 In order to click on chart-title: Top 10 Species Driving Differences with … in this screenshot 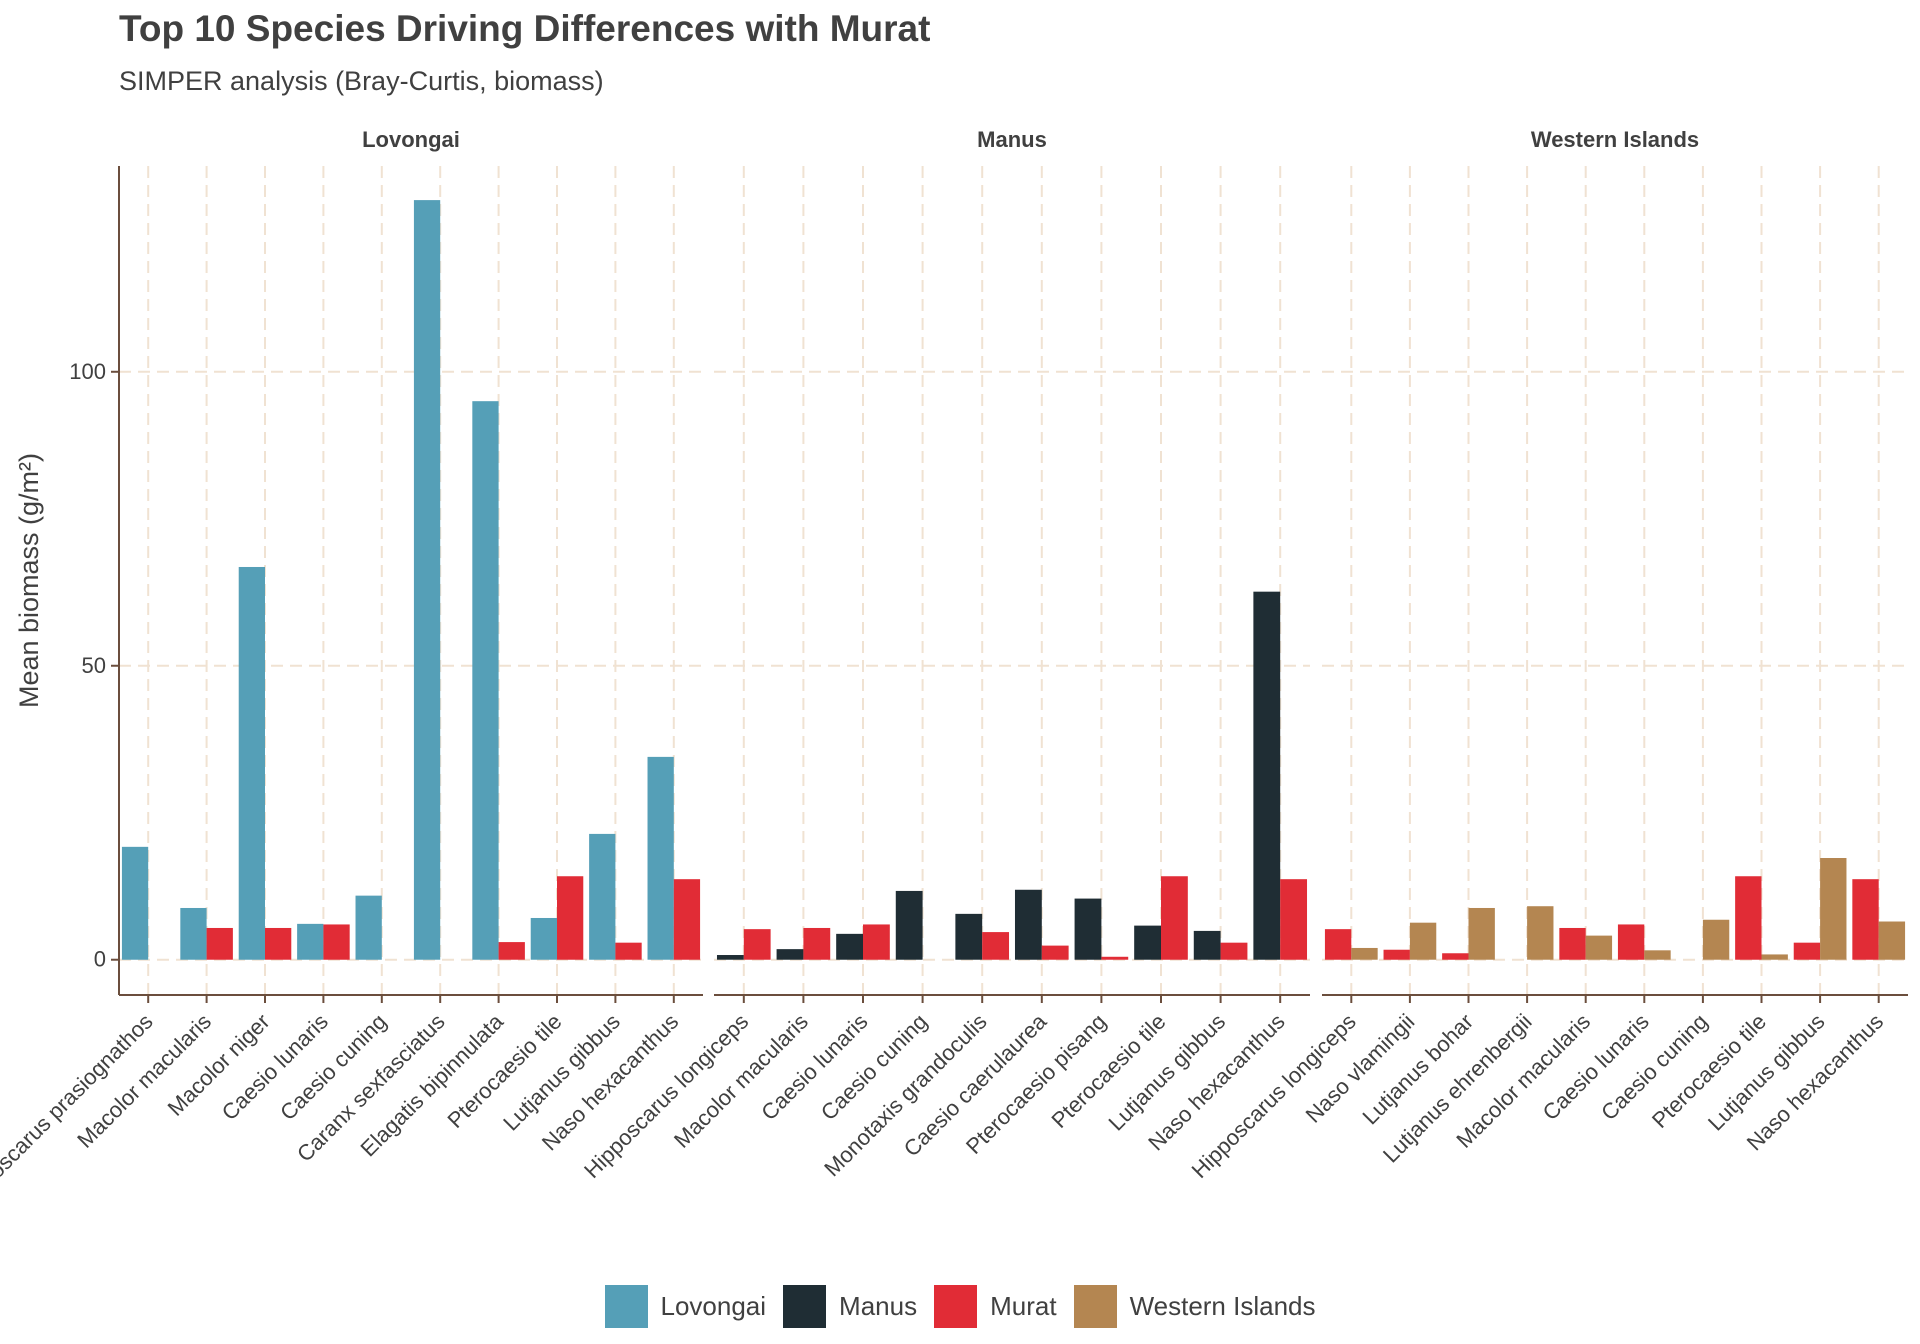, I will do `click(525, 28)`.